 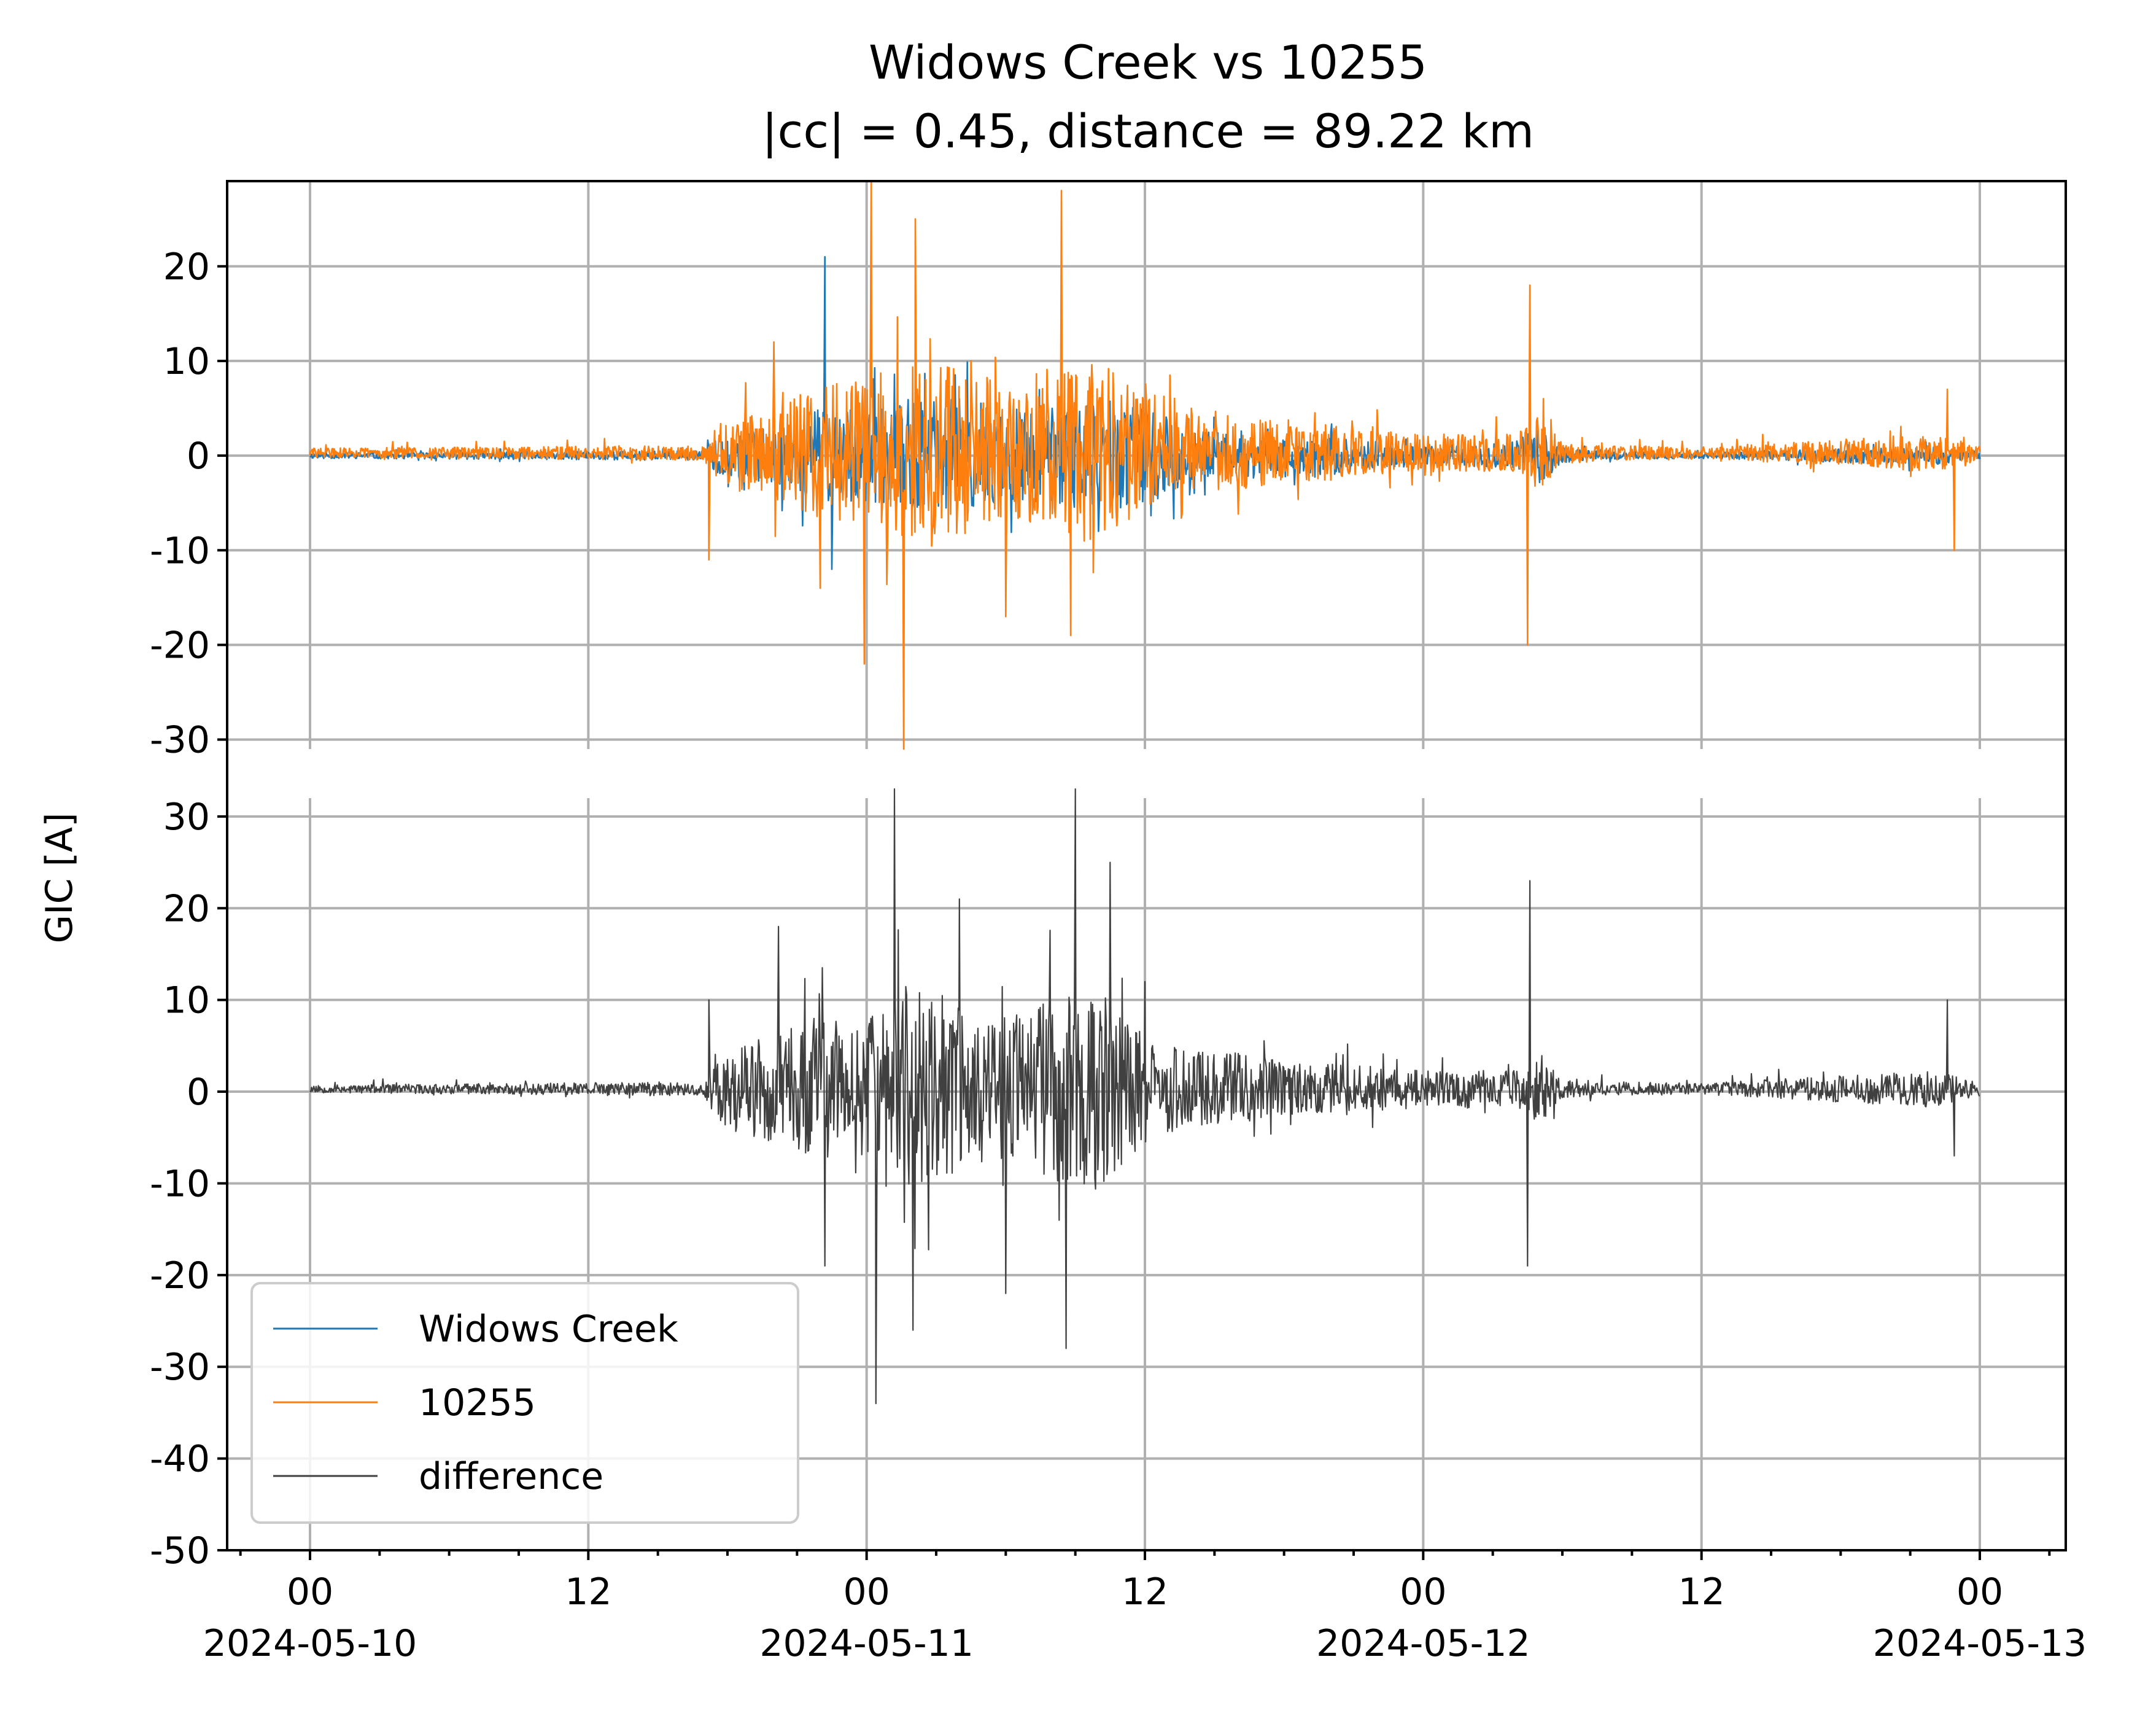 What do you see at coordinates (180, 1550) in the screenshot?
I see `y-tick-label: -50` at bounding box center [180, 1550].